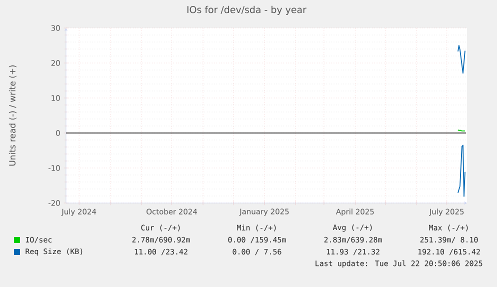 The width and height of the screenshot is (497, 287). I want to click on y-axis-title: Units read (-) / write (+), so click(12, 115).